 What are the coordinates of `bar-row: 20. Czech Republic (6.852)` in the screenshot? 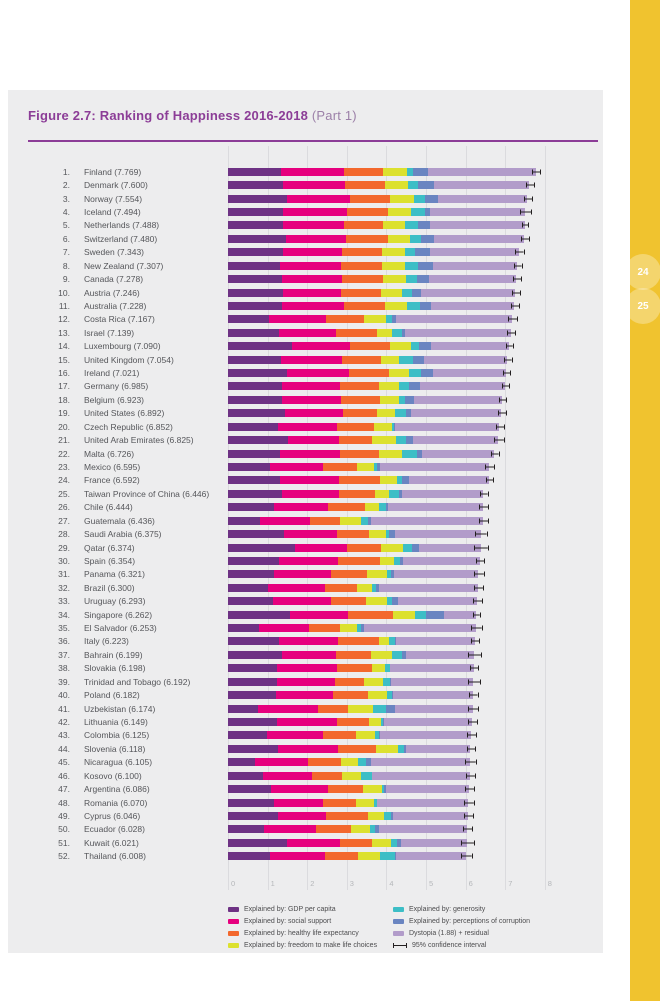 It's located at (290, 426).